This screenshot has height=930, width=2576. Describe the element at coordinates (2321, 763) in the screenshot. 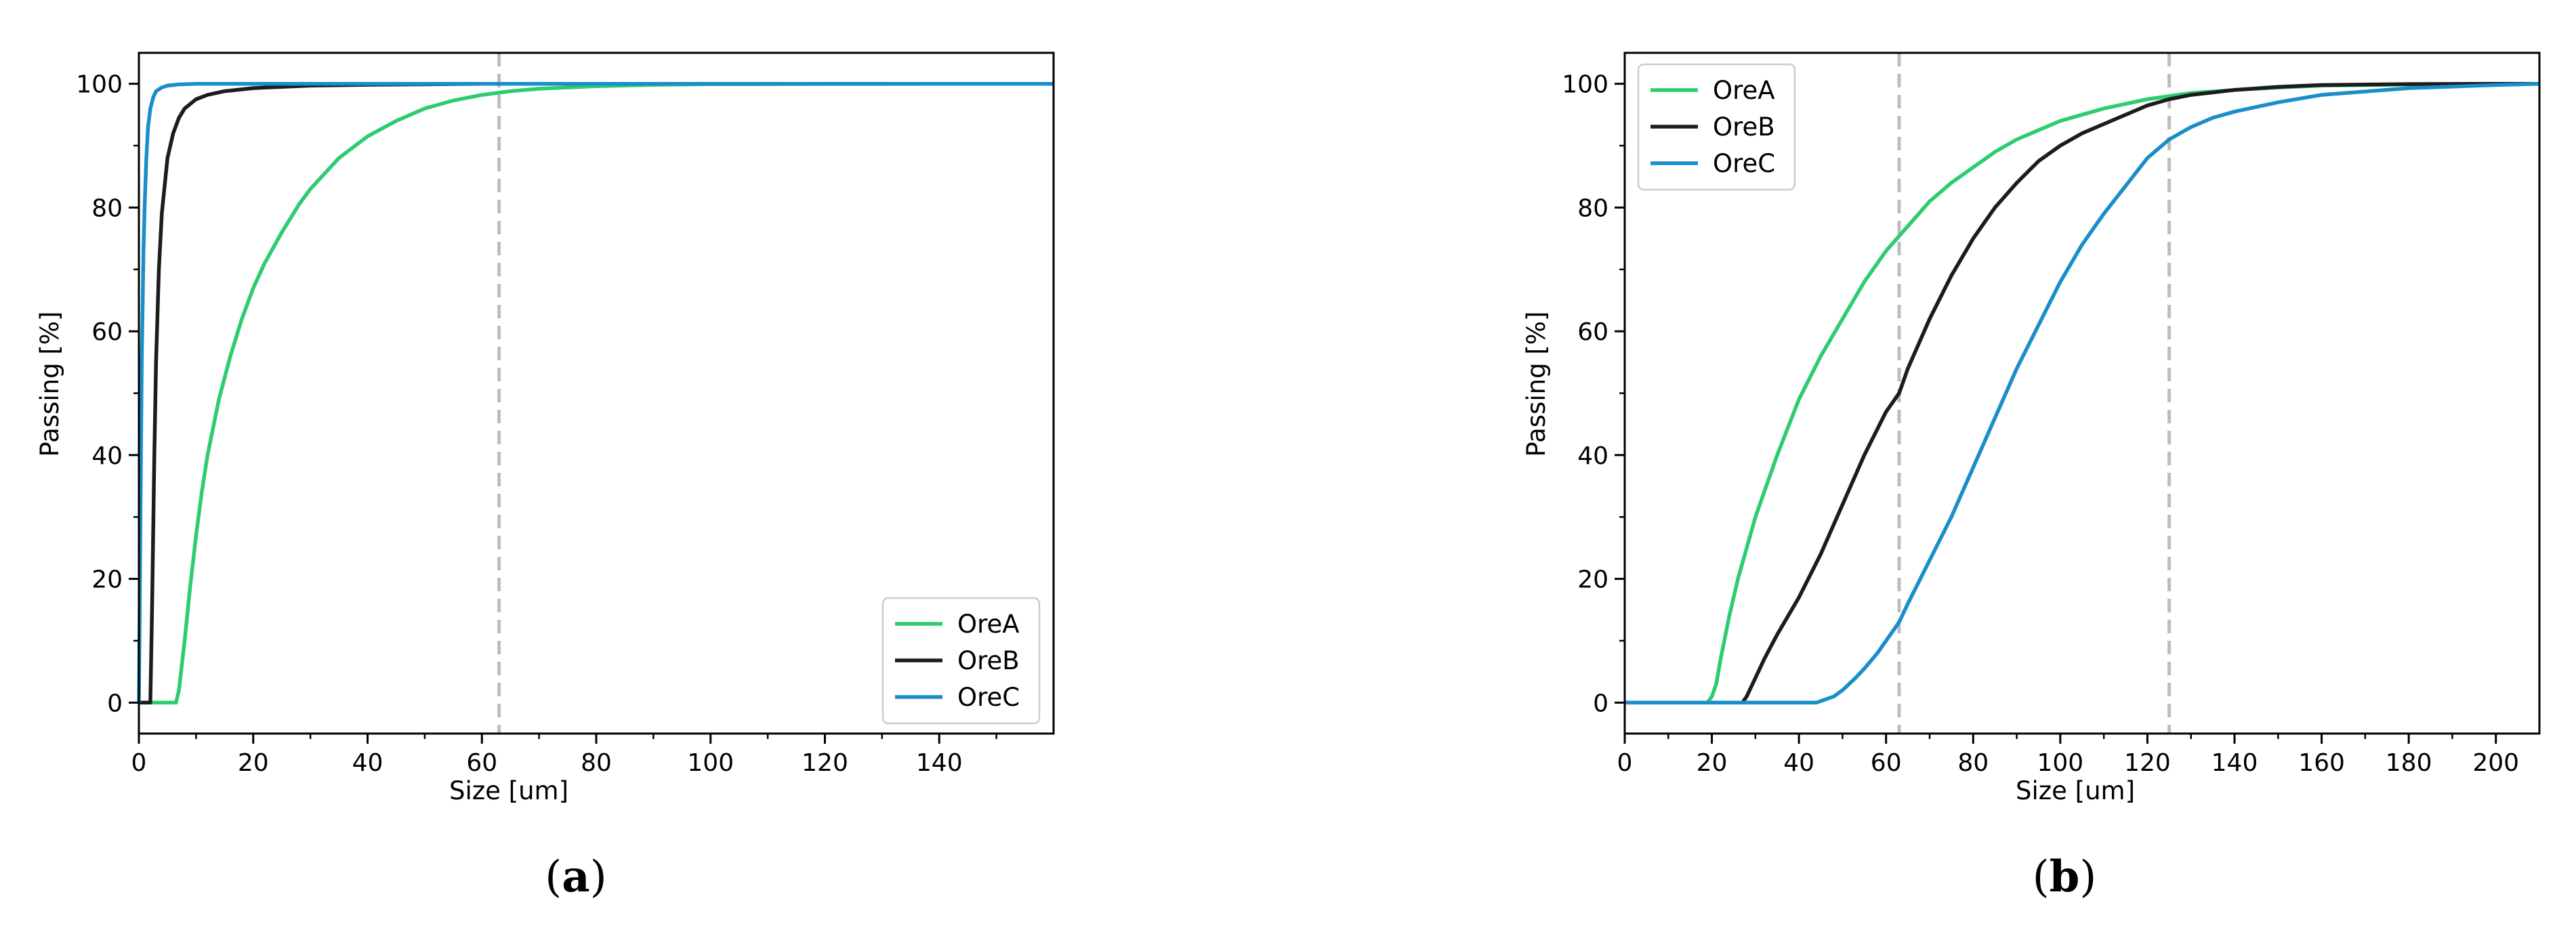

I see `x-tick-label: 160` at that location.